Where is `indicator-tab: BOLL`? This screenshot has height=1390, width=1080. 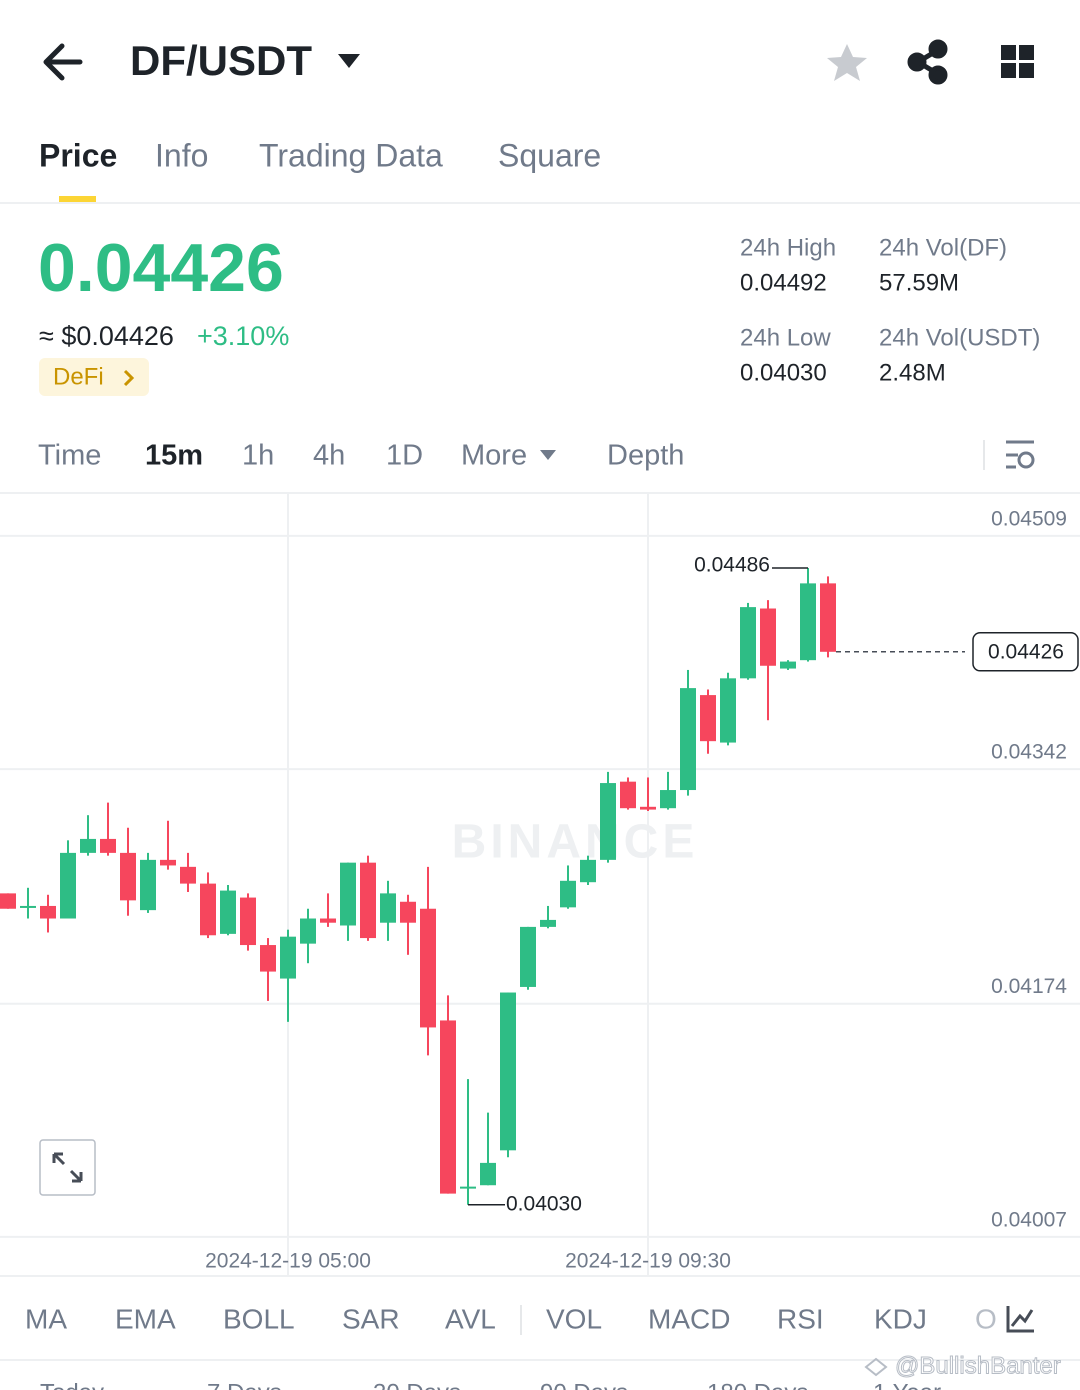 indicator-tab: BOLL is located at coordinates (259, 1318).